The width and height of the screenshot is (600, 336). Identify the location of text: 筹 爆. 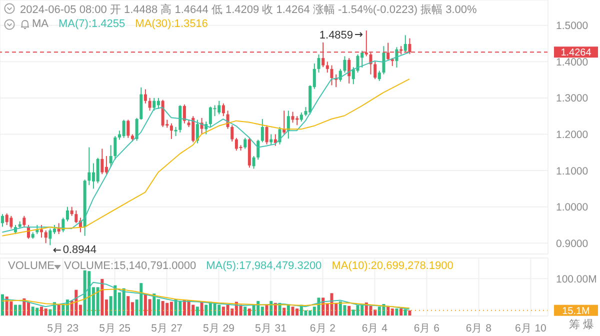
(581, 325).